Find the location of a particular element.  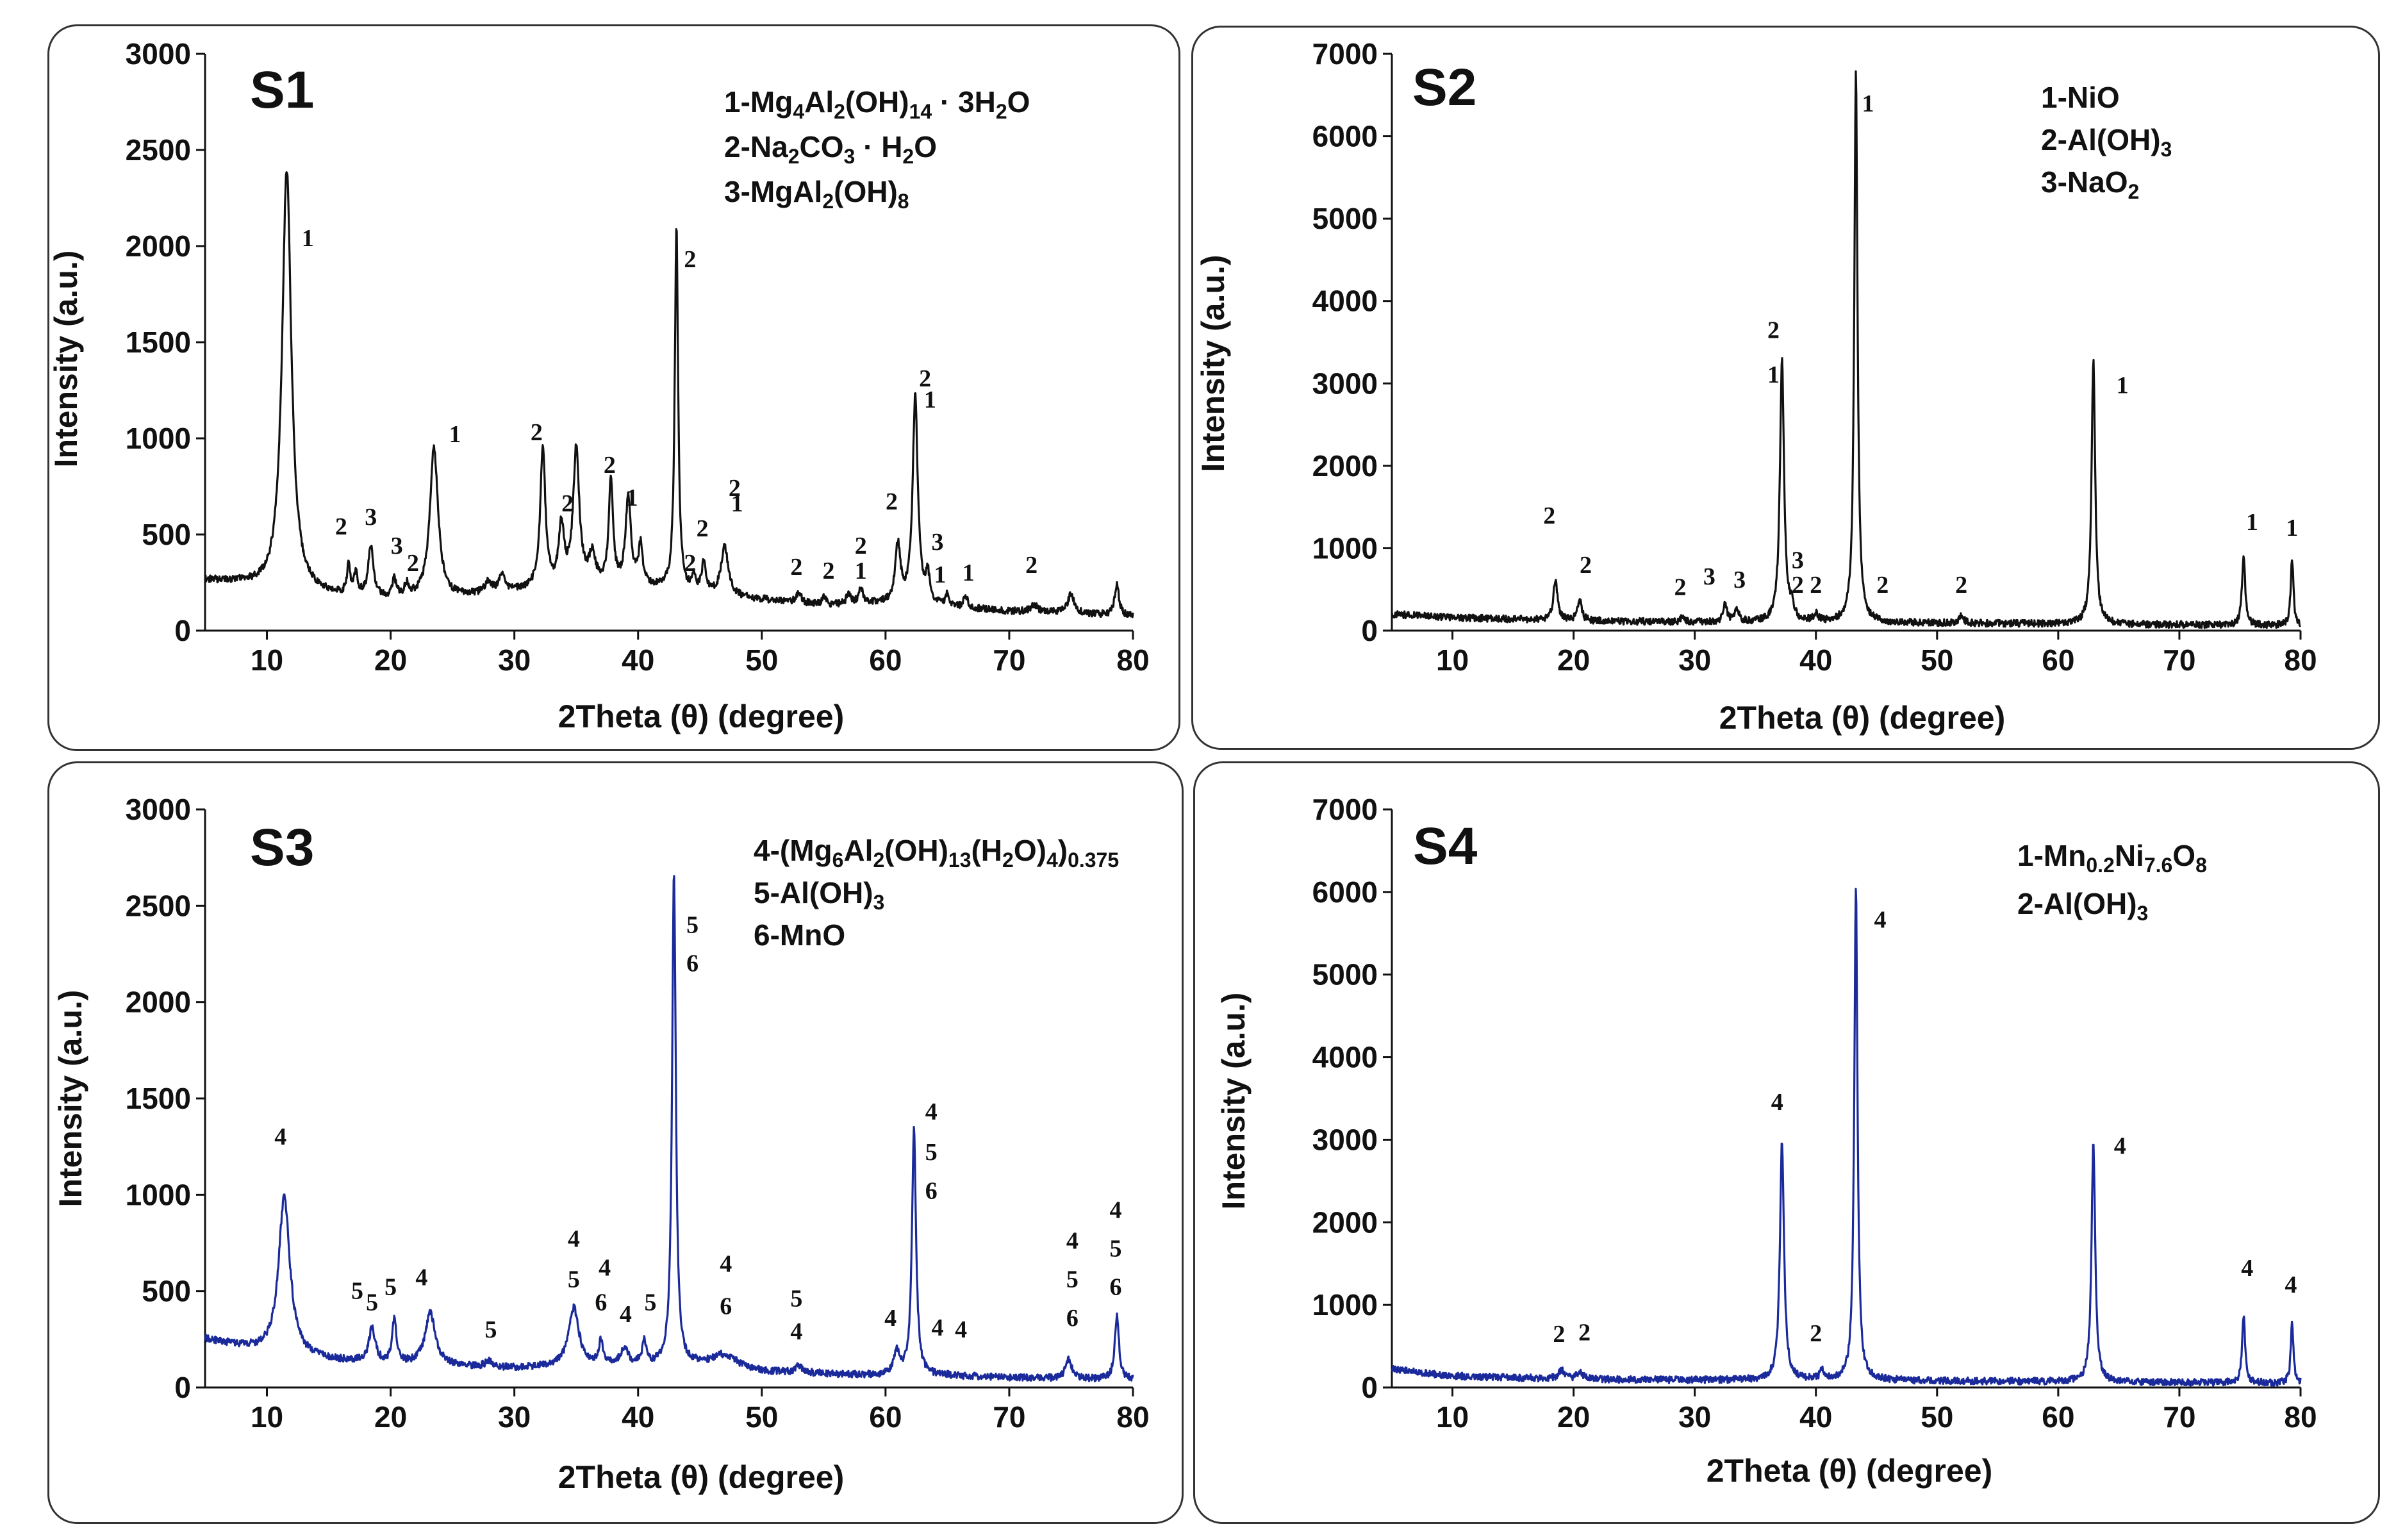

s3-x-tick-label: 70 is located at coordinates (1009, 1417).